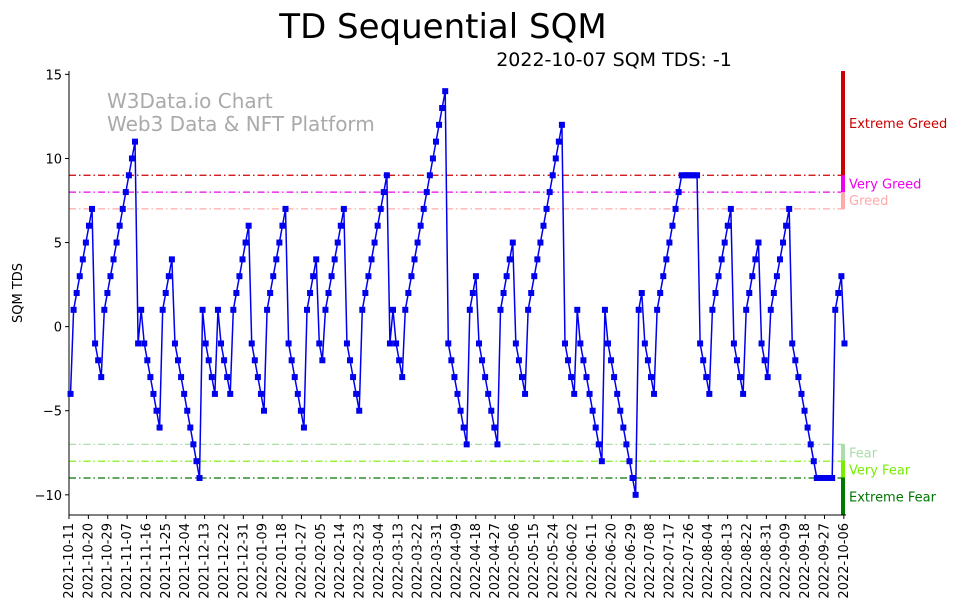 The width and height of the screenshot is (962, 614). Describe the element at coordinates (592, 561) in the screenshot. I see `x-tick-label: 2022-06-11` at that location.